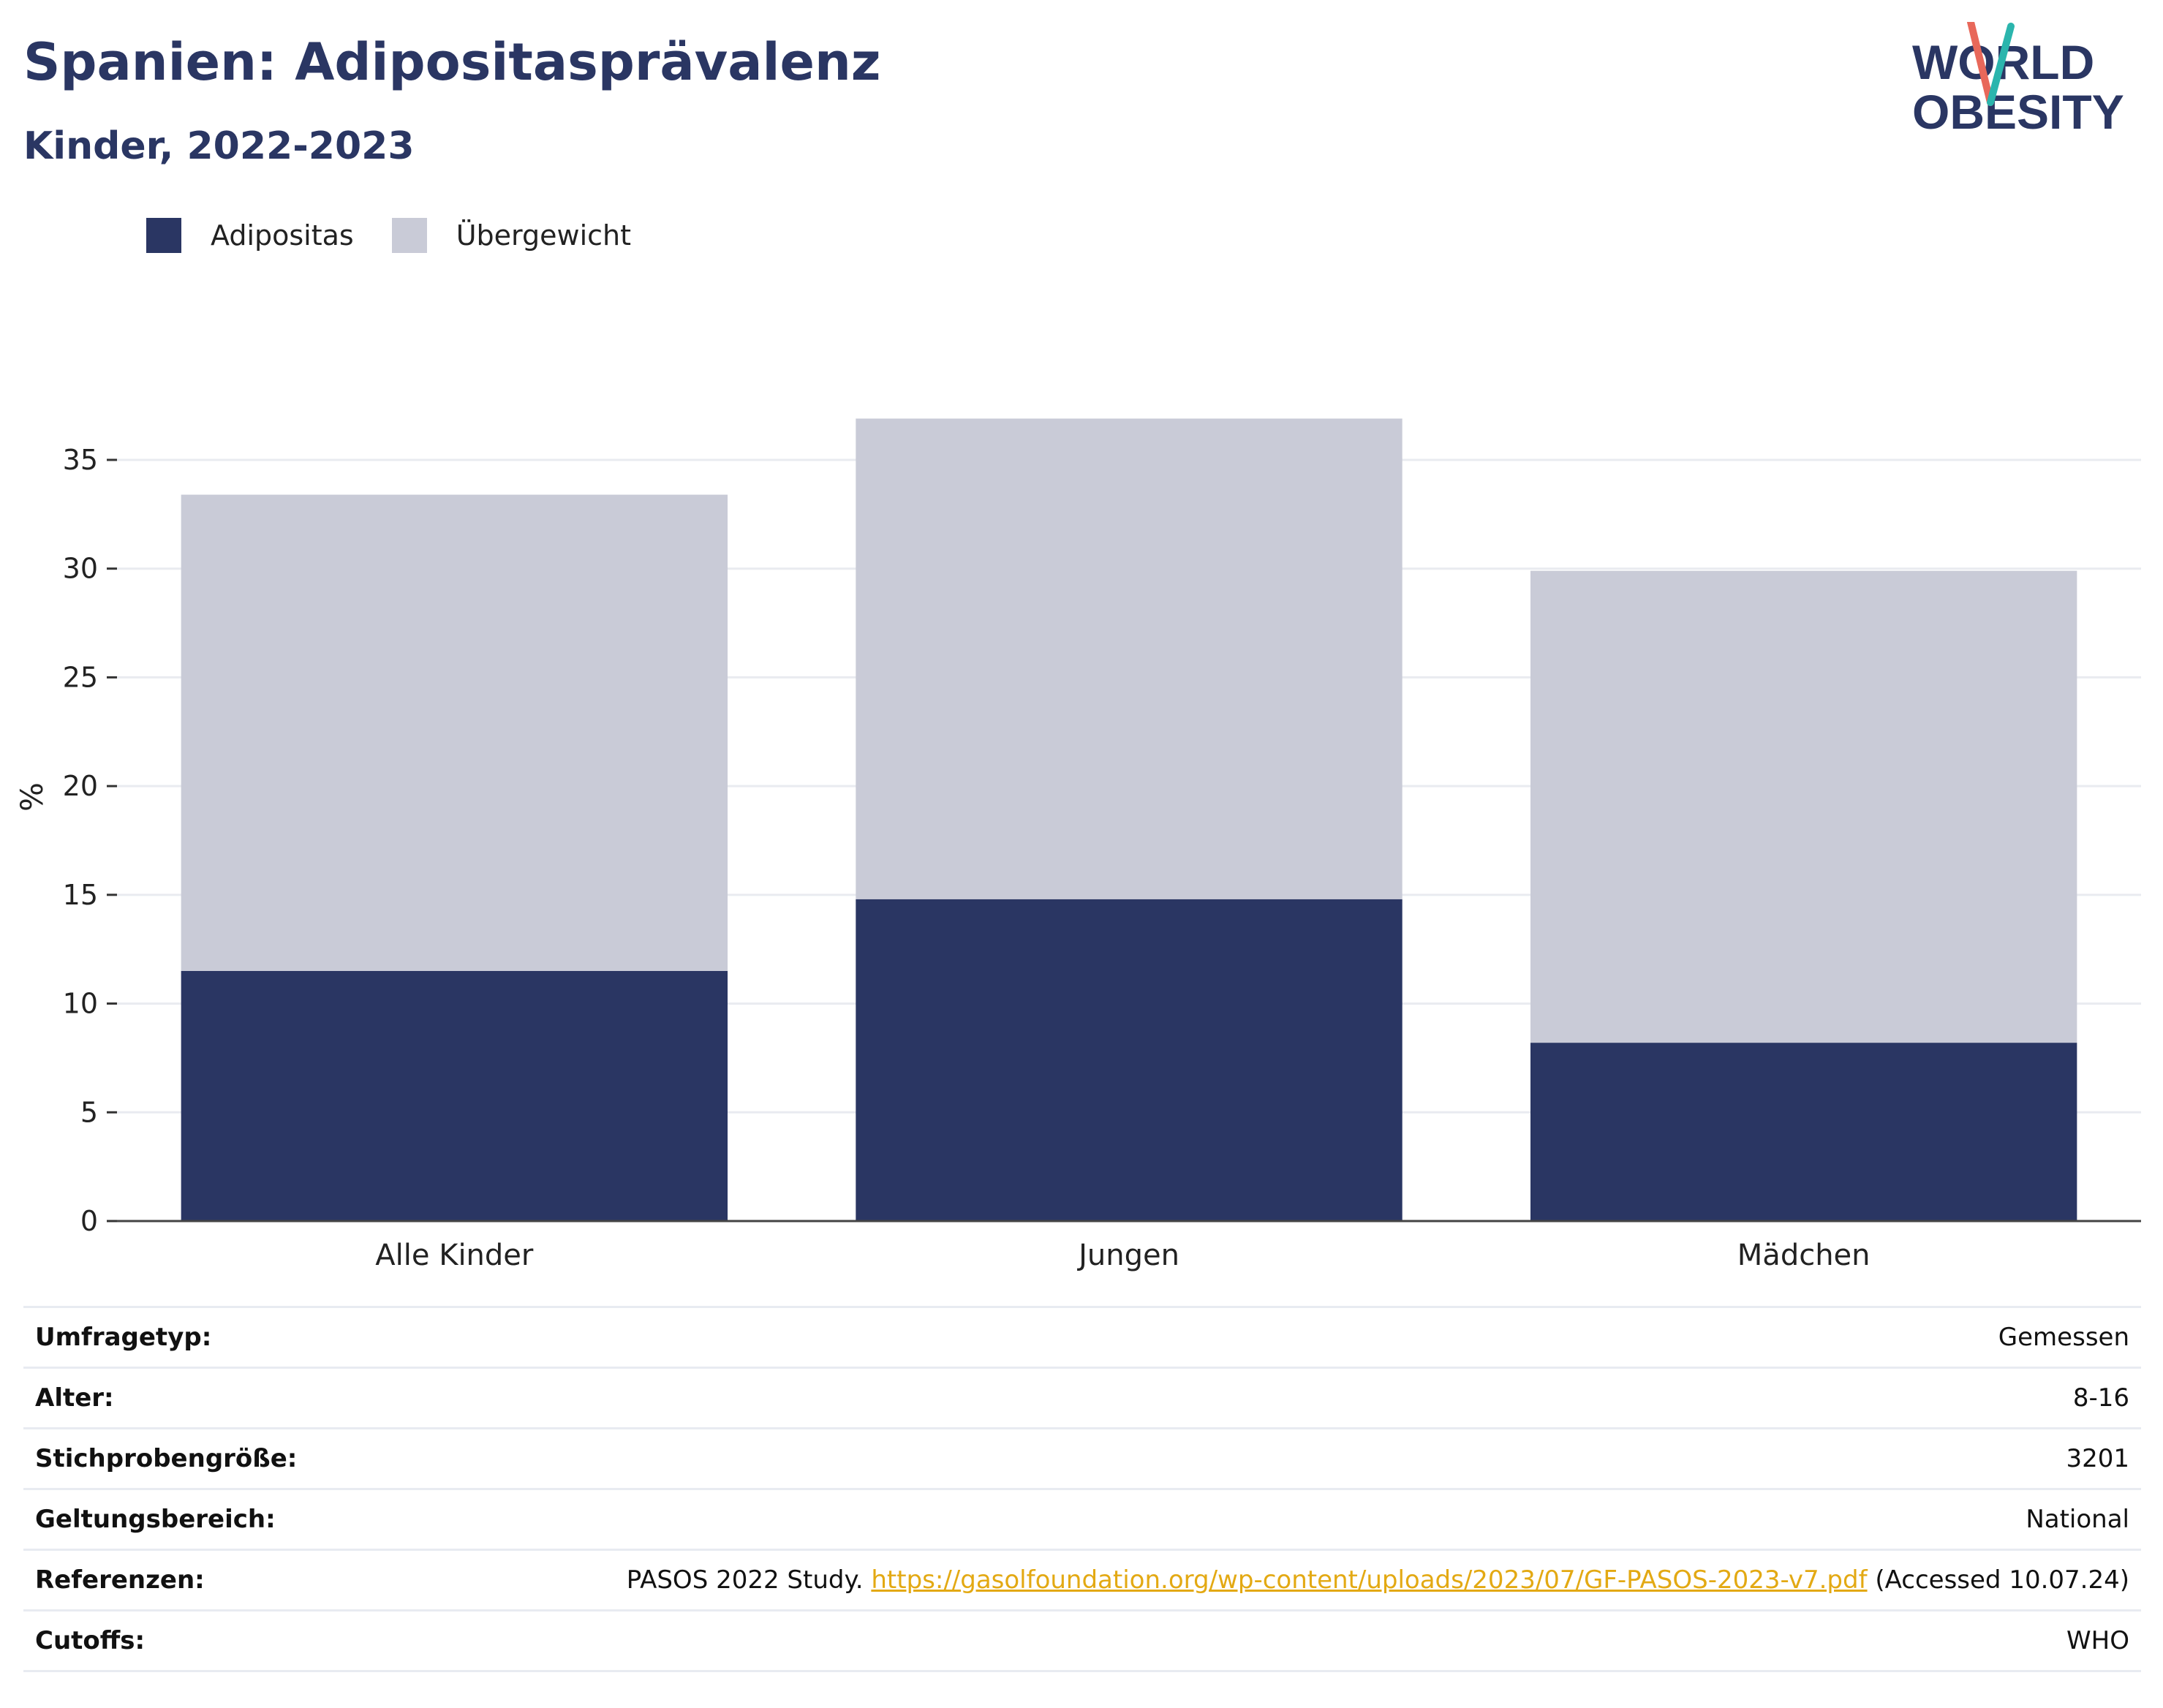 This screenshot has height=1708, width=2163. Describe the element at coordinates (219, 146) in the screenshot. I see `chart-subtitle: Kinder, 2022-2023` at that location.